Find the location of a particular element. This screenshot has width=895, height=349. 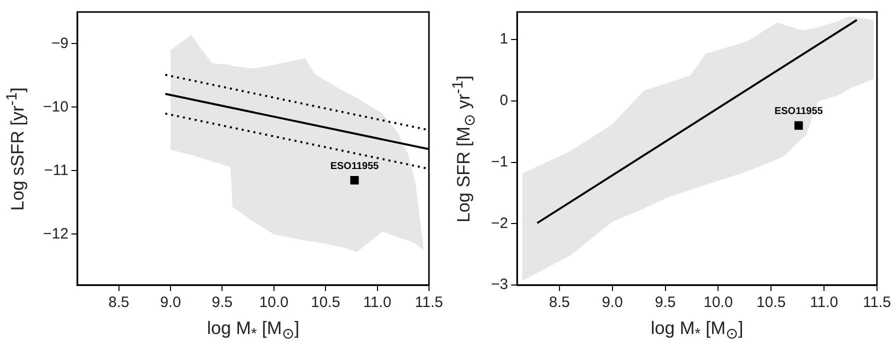

y-tick-label: −11 is located at coordinates (56, 170).